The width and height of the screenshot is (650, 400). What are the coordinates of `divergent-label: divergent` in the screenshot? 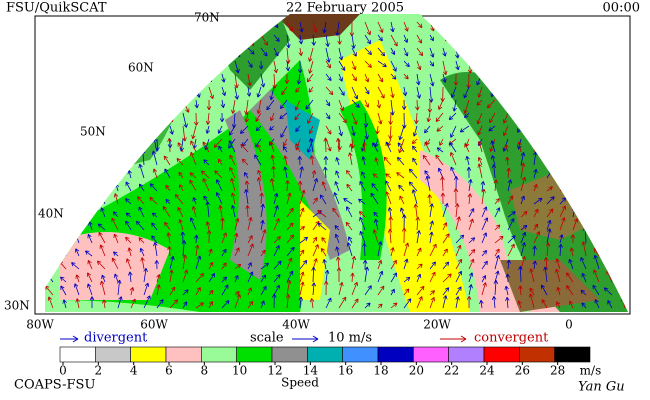 It's located at (116, 338).